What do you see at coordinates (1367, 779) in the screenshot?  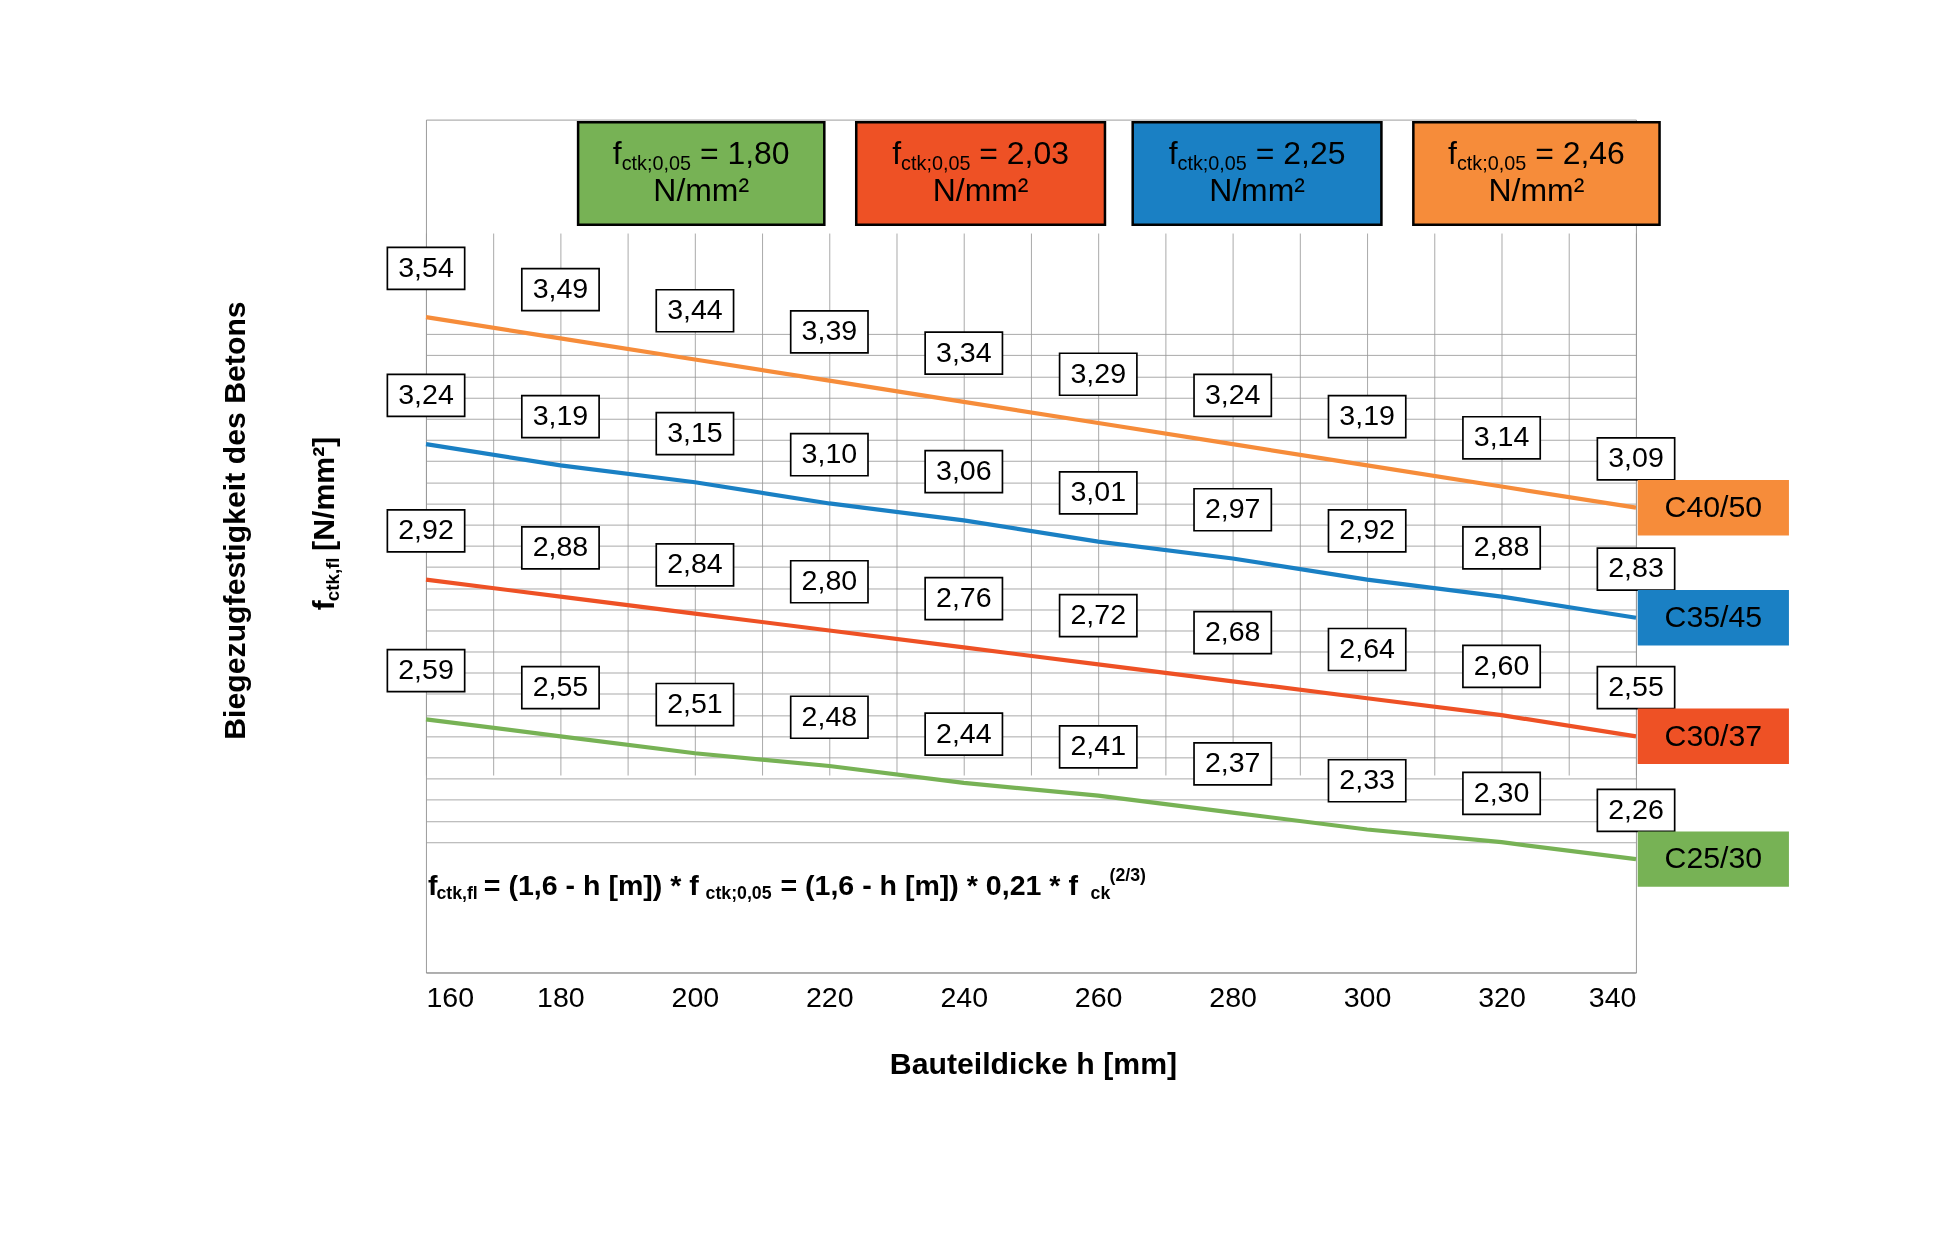 I see `data-label: 2,33` at bounding box center [1367, 779].